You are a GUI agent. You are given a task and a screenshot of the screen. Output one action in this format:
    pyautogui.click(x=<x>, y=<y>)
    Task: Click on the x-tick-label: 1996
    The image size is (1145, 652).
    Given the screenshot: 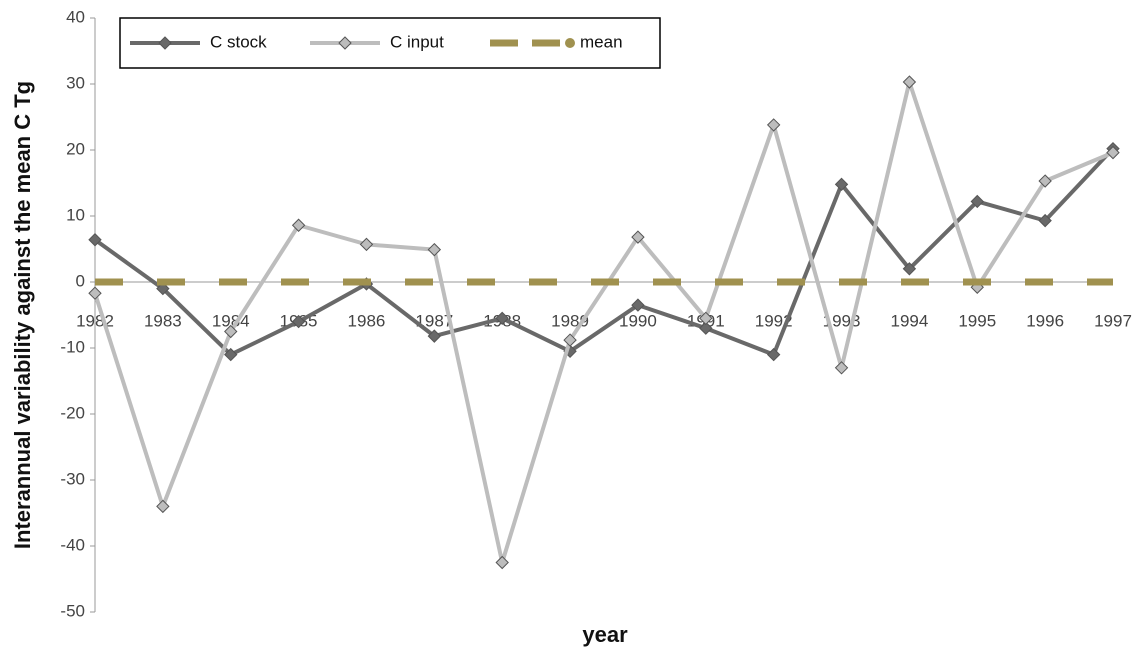 What is the action you would take?
    pyautogui.click(x=1045, y=320)
    